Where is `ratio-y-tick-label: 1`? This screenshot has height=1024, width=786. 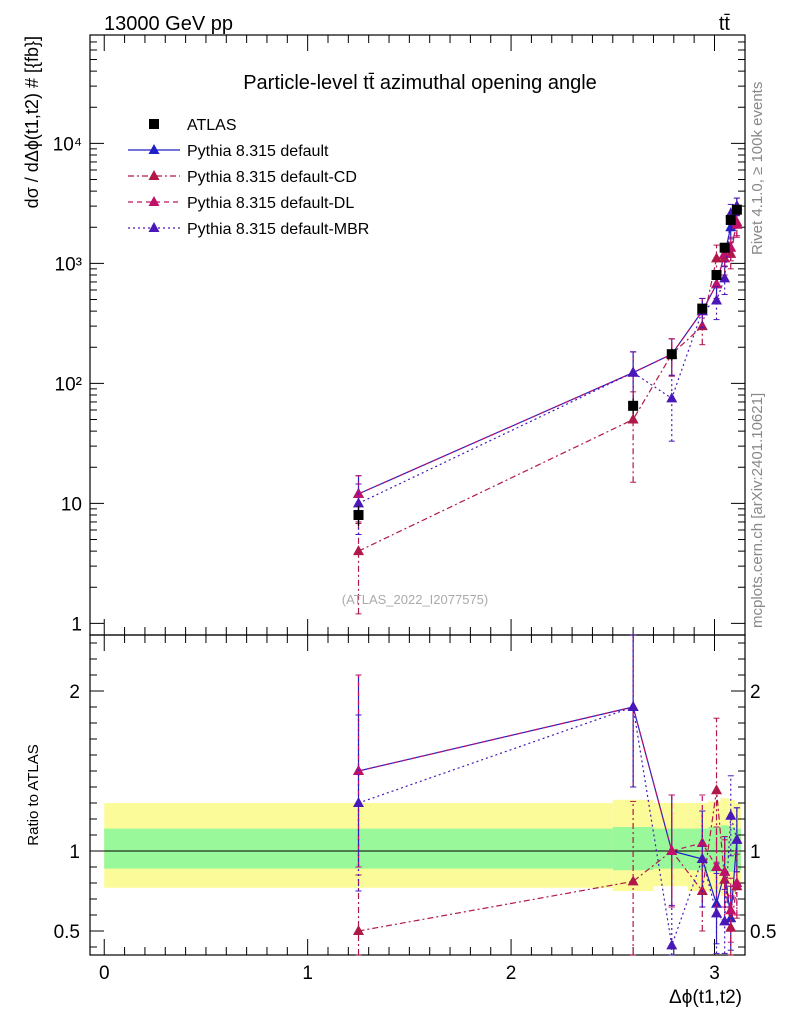 ratio-y-tick-label: 1 is located at coordinates (74, 852).